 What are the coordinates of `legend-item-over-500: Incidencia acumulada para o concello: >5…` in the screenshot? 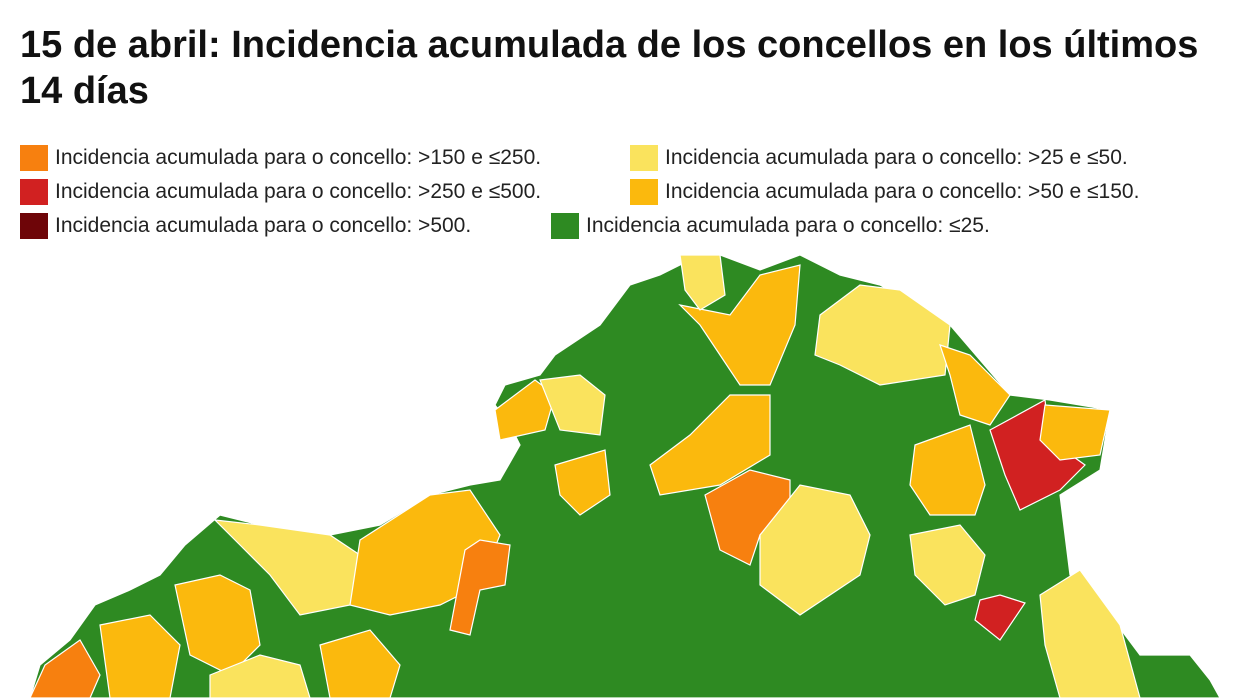 It's located at (245, 226).